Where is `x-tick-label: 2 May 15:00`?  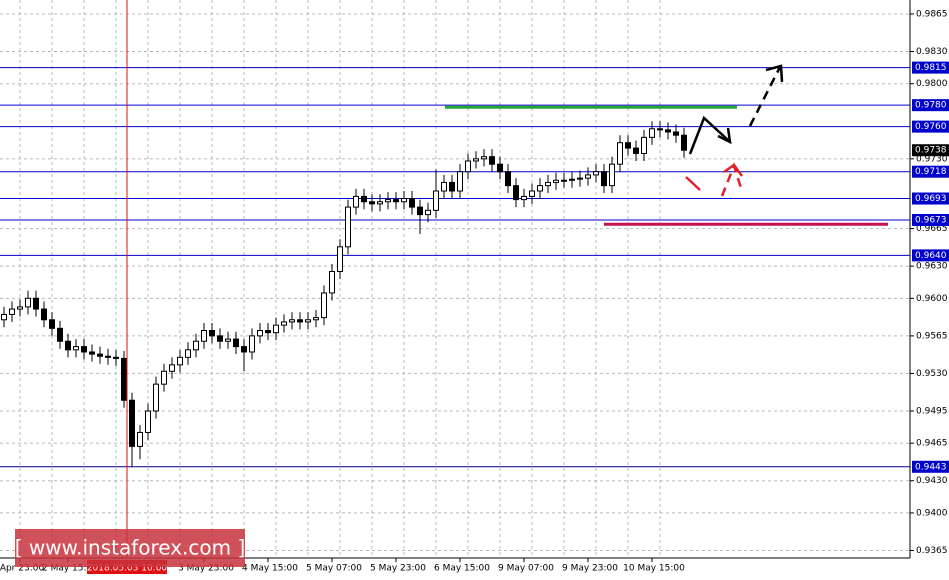 x-tick-label: 2 May 15:00 is located at coordinates (70, 569).